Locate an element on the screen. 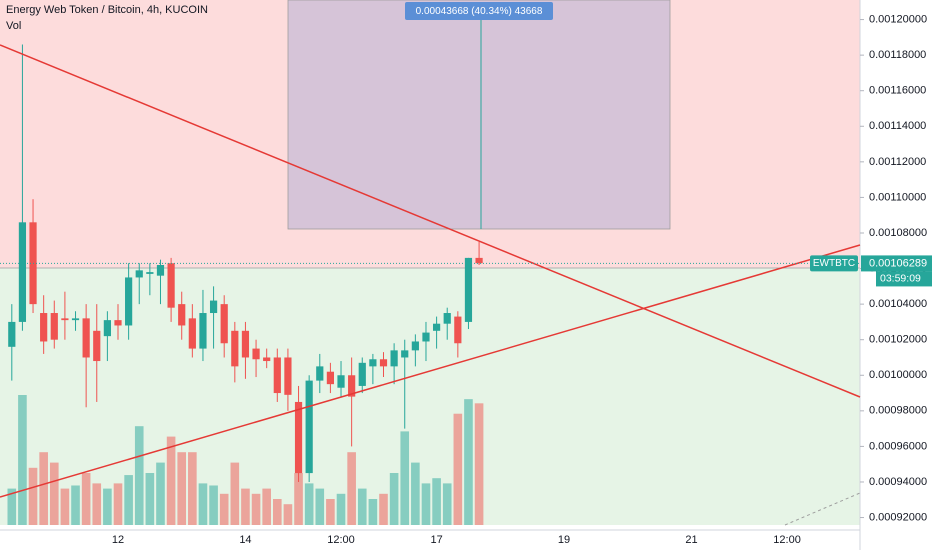  price-tag: 0.00106289 is located at coordinates (898, 263).